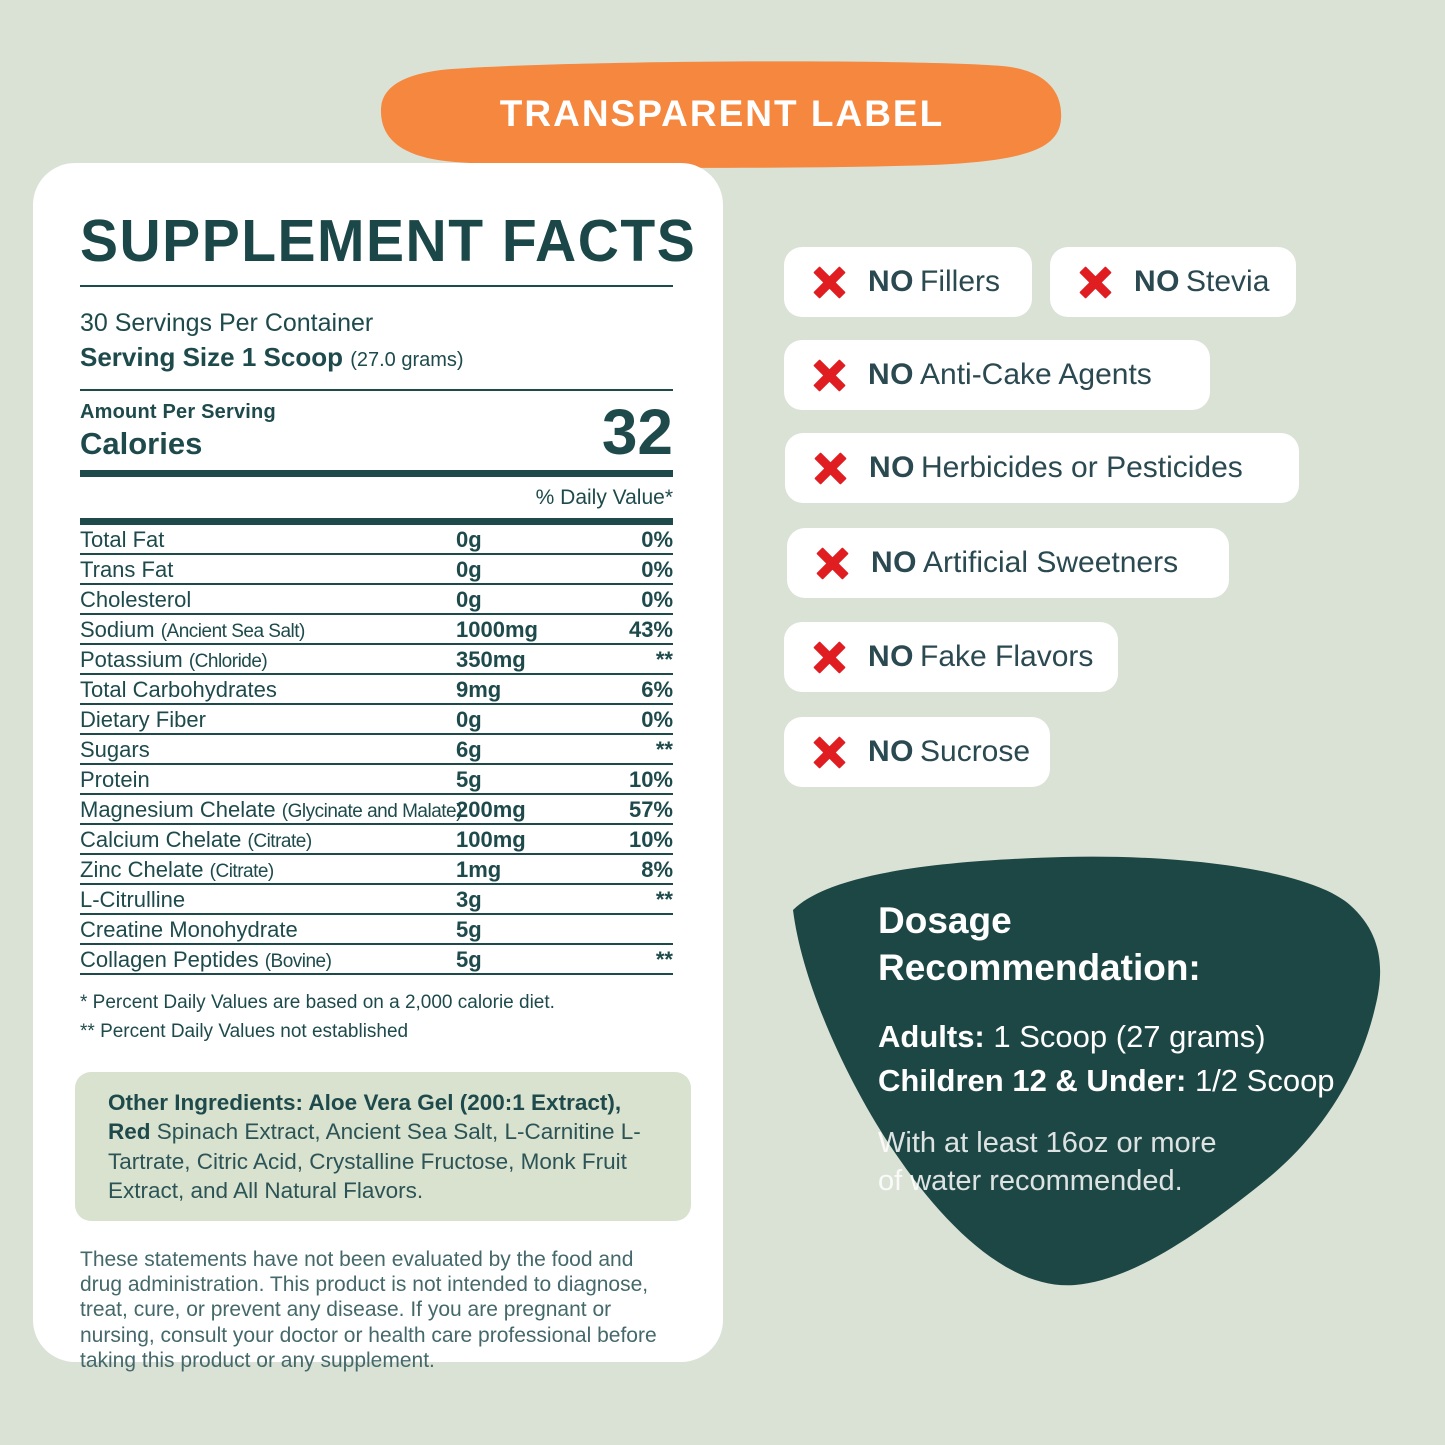 This screenshot has width=1445, height=1445. Describe the element at coordinates (604, 497) in the screenshot. I see `daily-value-header: % Daily Value*` at that location.